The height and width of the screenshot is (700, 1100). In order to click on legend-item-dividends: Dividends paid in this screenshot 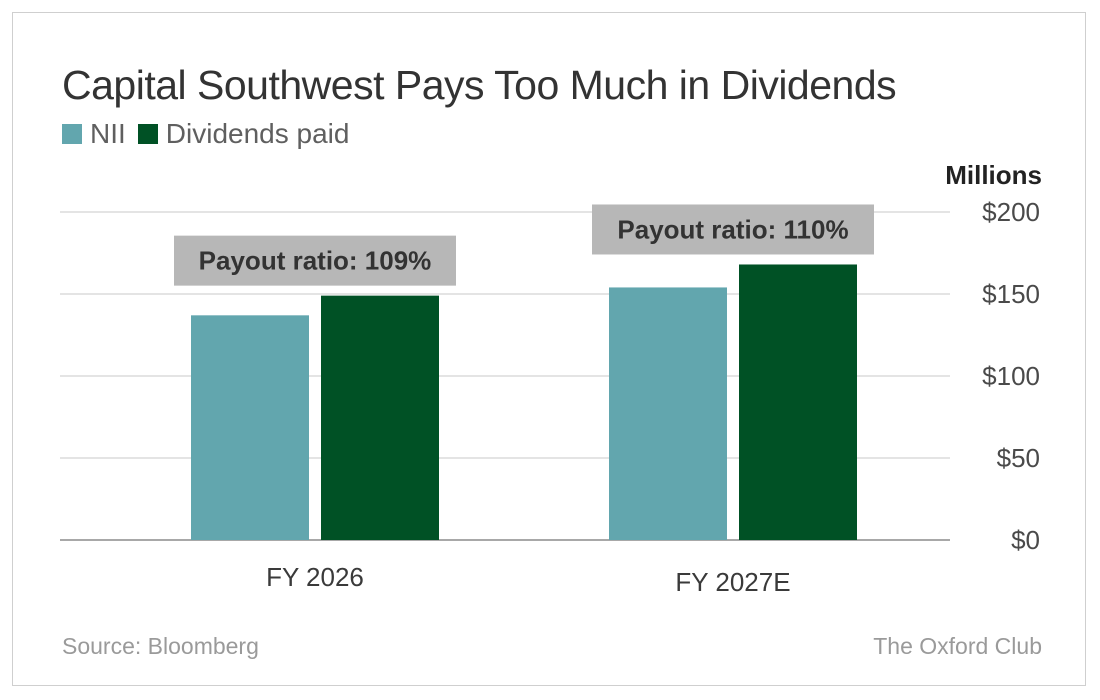, I will do `click(243, 134)`.